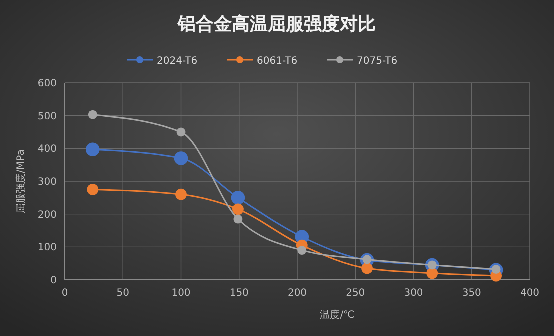 This screenshot has height=336, width=554. What do you see at coordinates (47, 182) in the screenshot?
I see `y-tick-label: 300` at bounding box center [47, 182].